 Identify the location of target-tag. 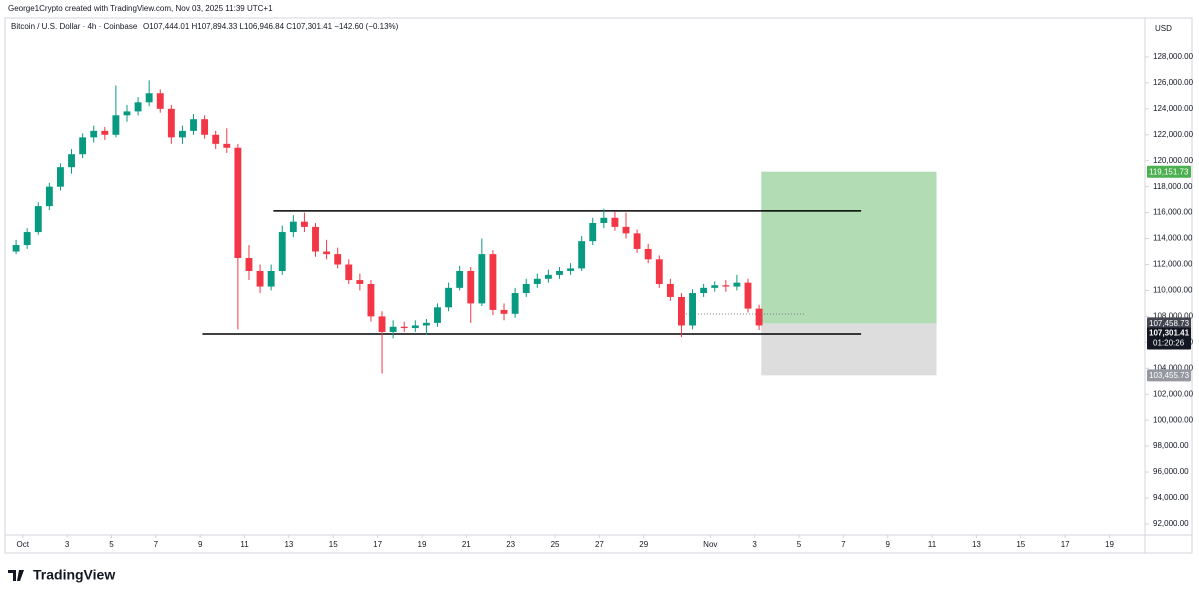
(1169, 171).